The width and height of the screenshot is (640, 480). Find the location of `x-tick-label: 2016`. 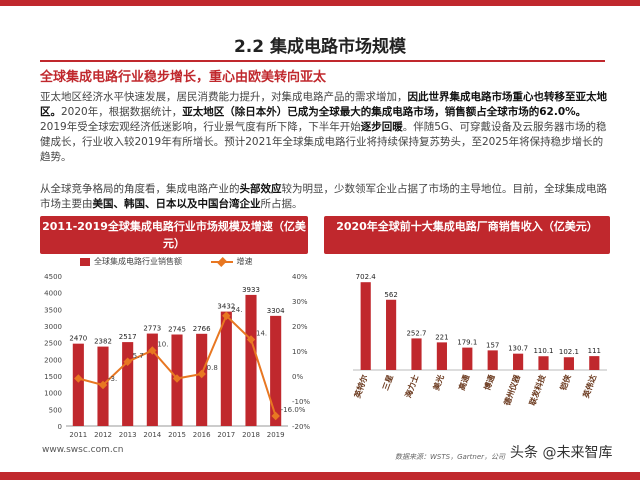

x-tick-label: 2016 is located at coordinates (202, 435).